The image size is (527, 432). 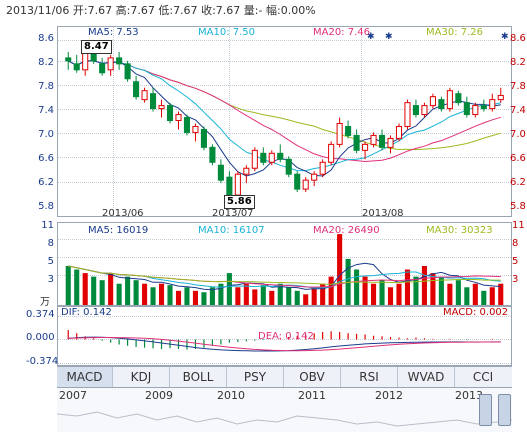 What do you see at coordinates (518, 86) in the screenshot?
I see `price-tick: 7.8` at bounding box center [518, 86].